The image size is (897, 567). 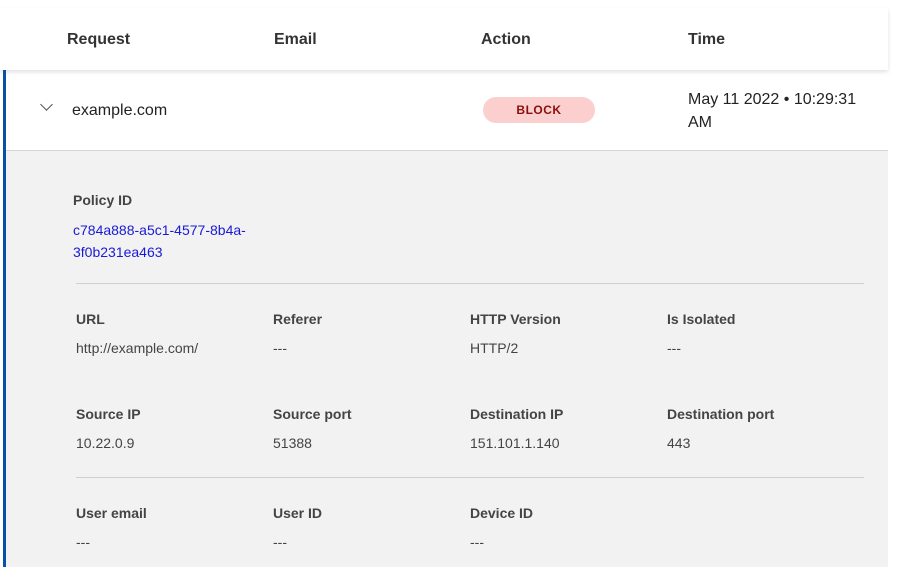 What do you see at coordinates (137, 348) in the screenshot?
I see `url-value: http://example.com/` at bounding box center [137, 348].